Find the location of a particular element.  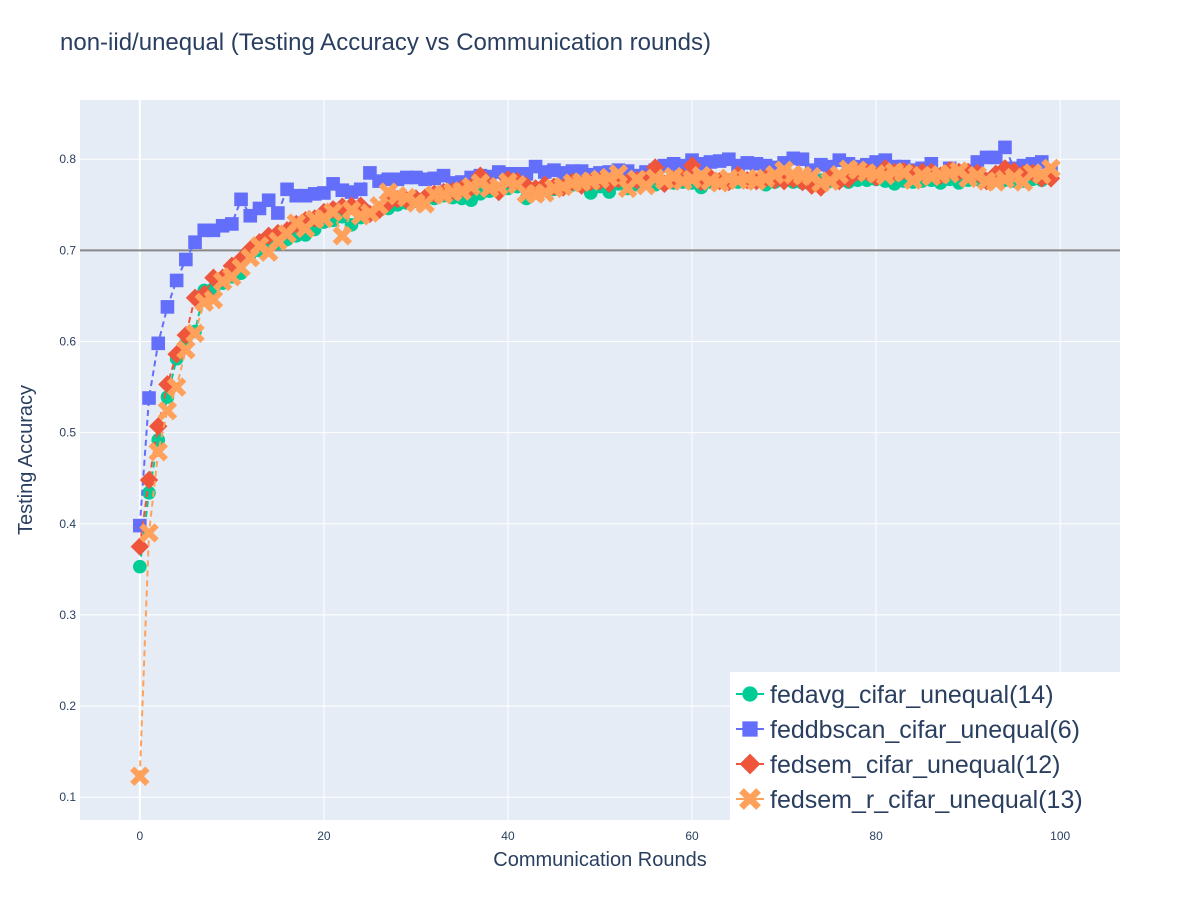

legend-item: fedavg_cifar_unequal(14) is located at coordinates (895, 695).